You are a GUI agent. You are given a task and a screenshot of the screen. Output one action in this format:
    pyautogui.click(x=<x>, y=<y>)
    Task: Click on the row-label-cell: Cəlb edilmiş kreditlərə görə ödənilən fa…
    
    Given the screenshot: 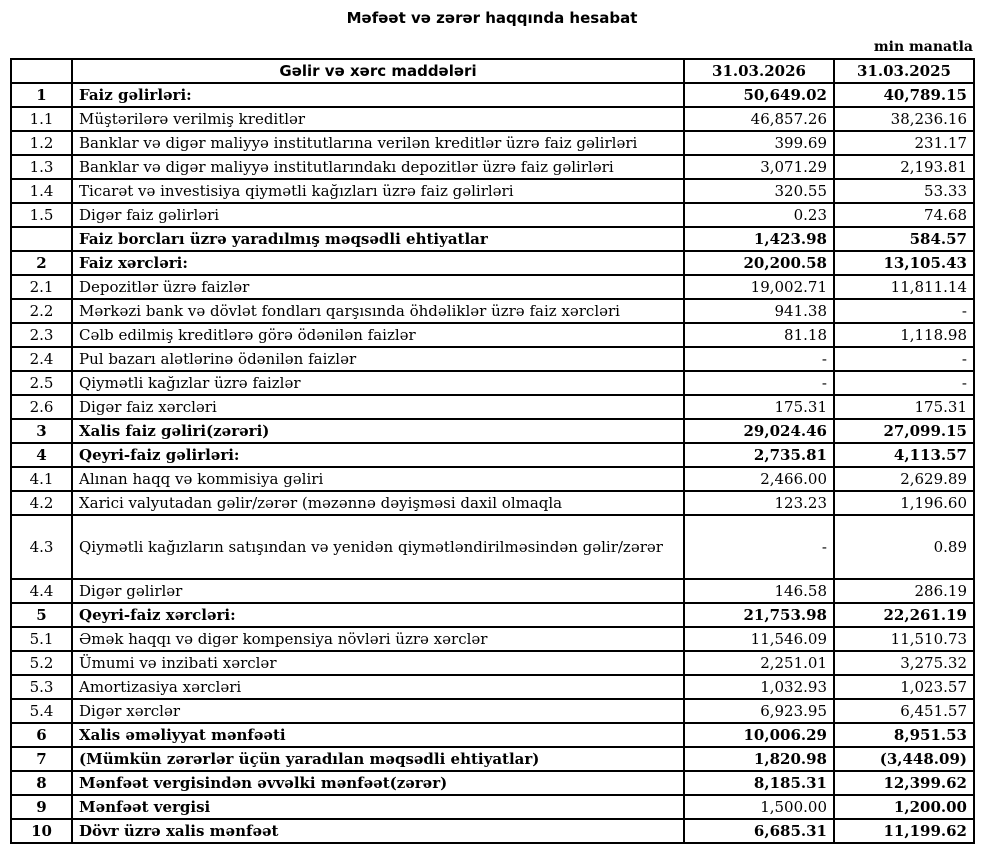 What is the action you would take?
    pyautogui.click(x=378, y=335)
    